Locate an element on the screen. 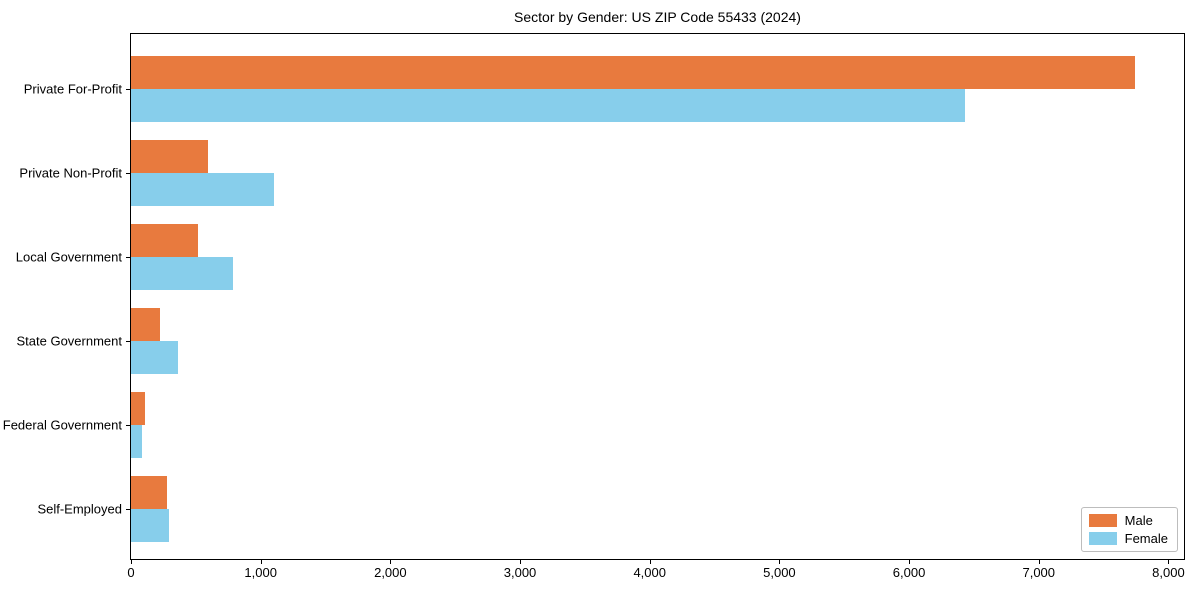 This screenshot has width=1200, height=600. bar-male-private-non-profit is located at coordinates (169, 156).